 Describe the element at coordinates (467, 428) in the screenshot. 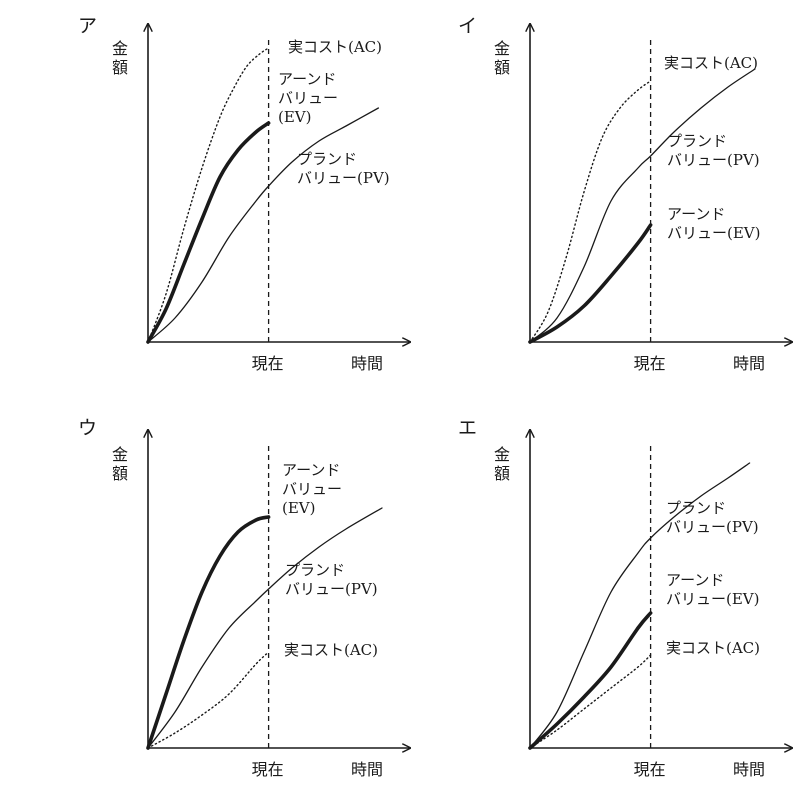

I see `panel-label: エ` at that location.